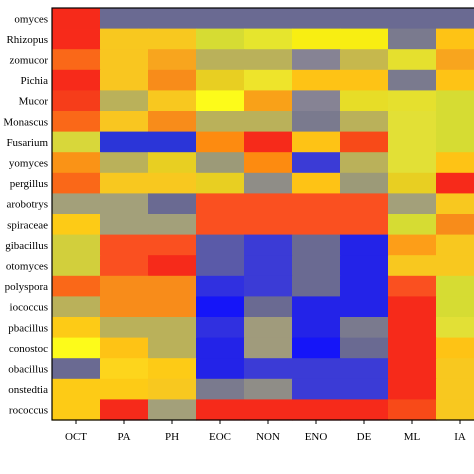  I want to click on column-label: DE, so click(364, 437).